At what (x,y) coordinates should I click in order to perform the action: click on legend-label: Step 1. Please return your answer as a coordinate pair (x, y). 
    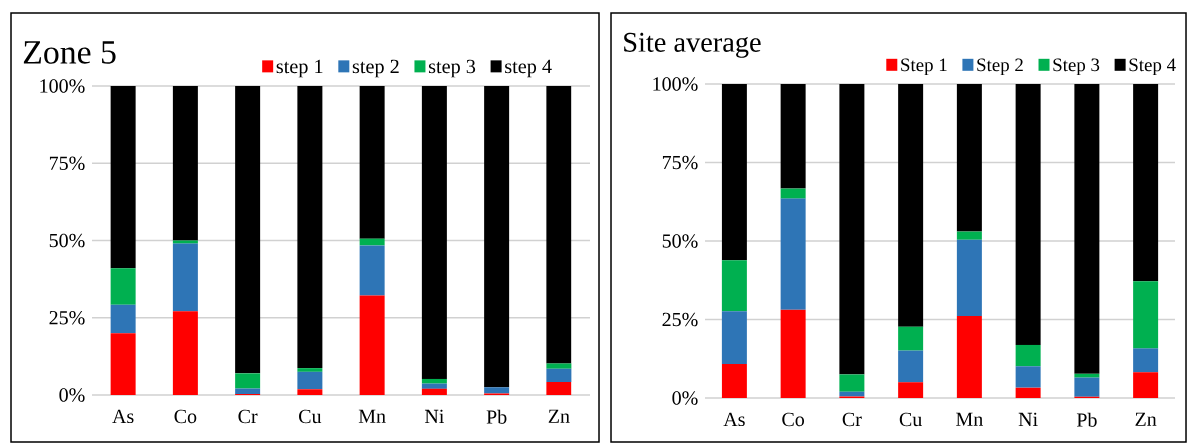
    Looking at the image, I should click on (924, 67).